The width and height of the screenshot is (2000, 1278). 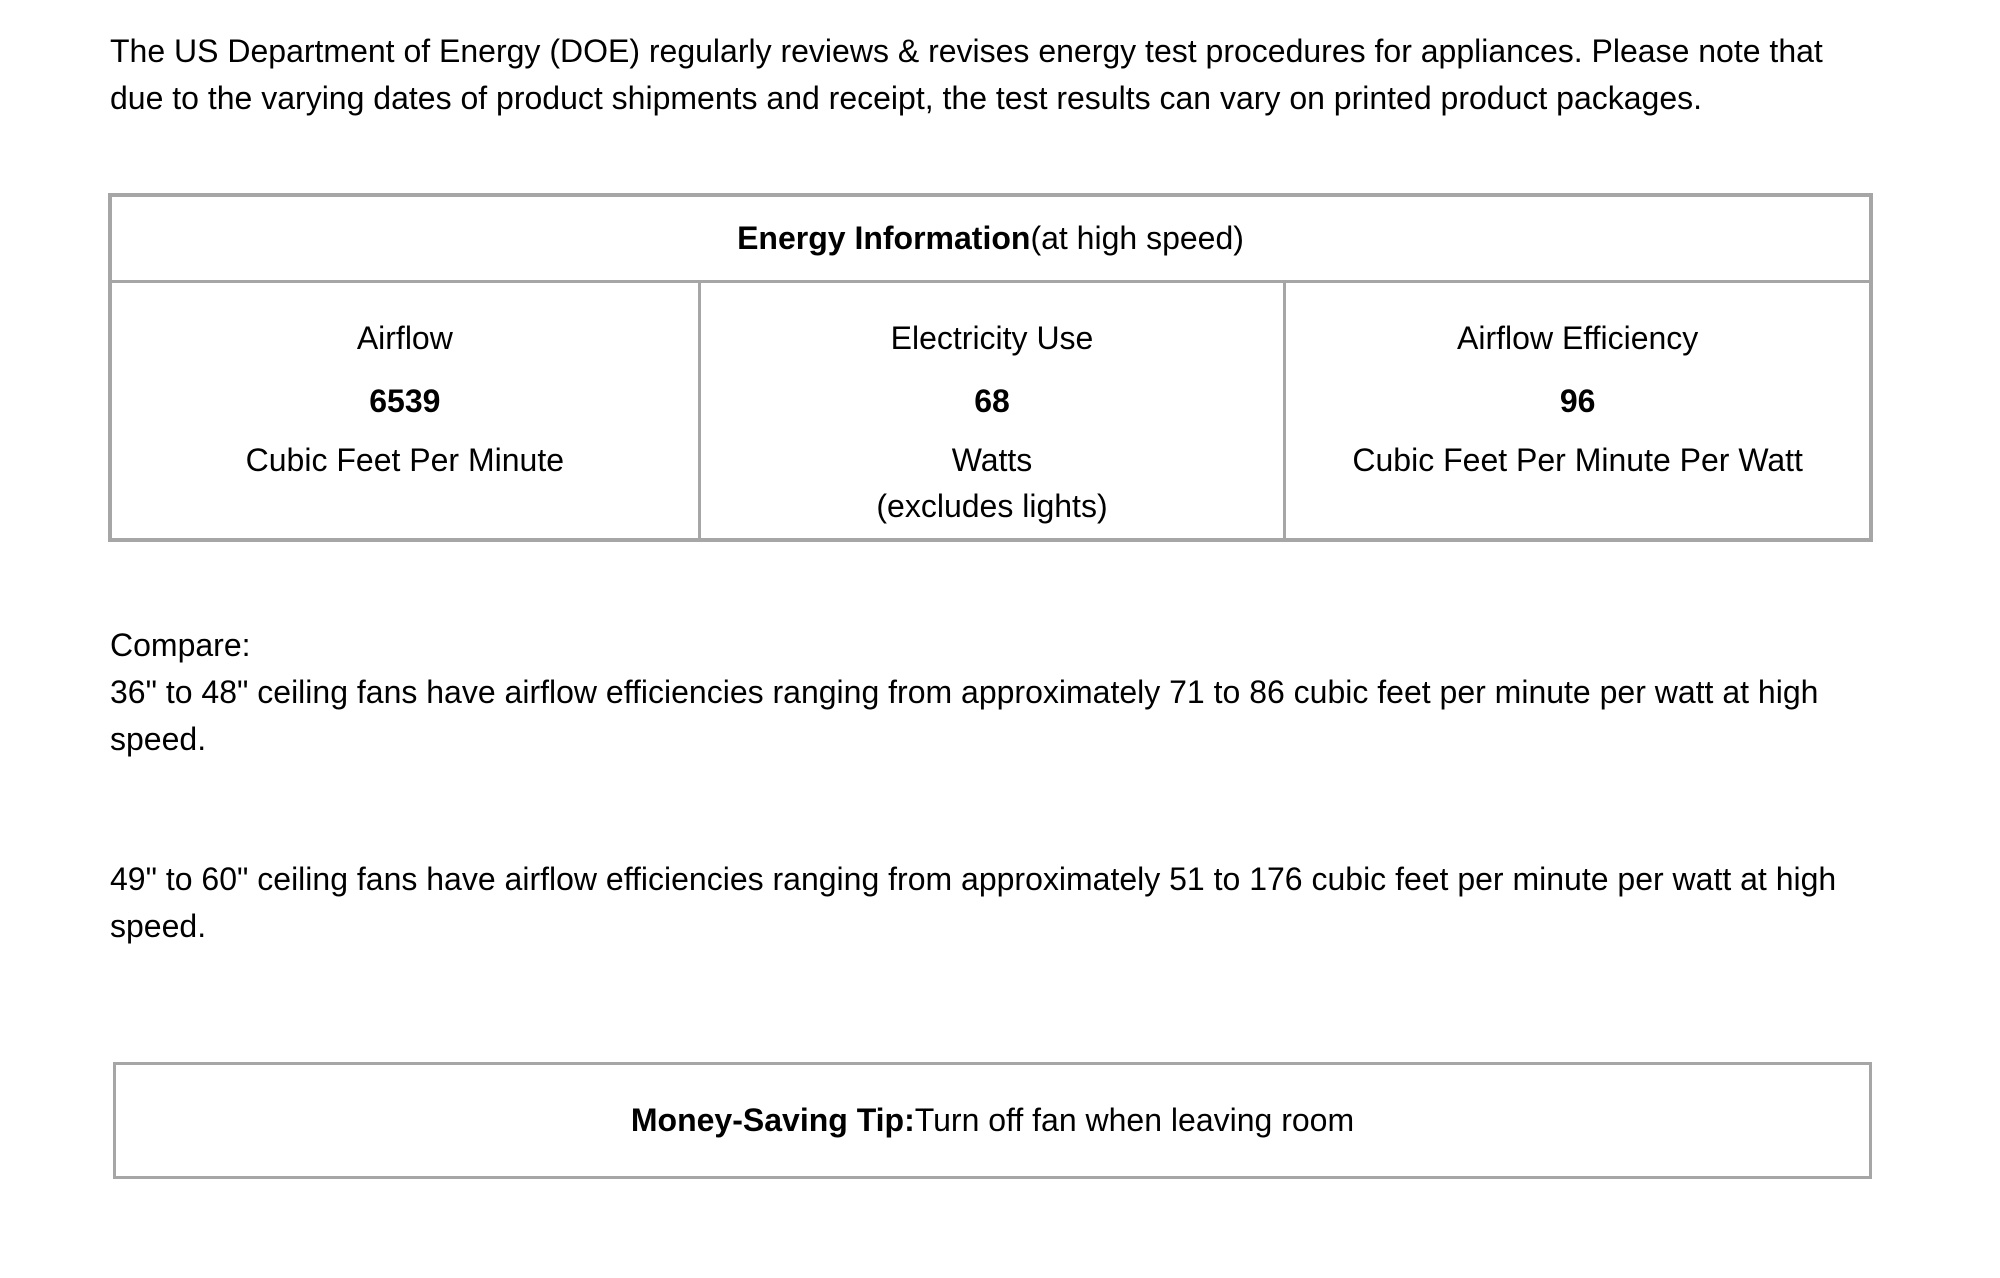 I want to click on airflow-label: Airflow, so click(x=404, y=338).